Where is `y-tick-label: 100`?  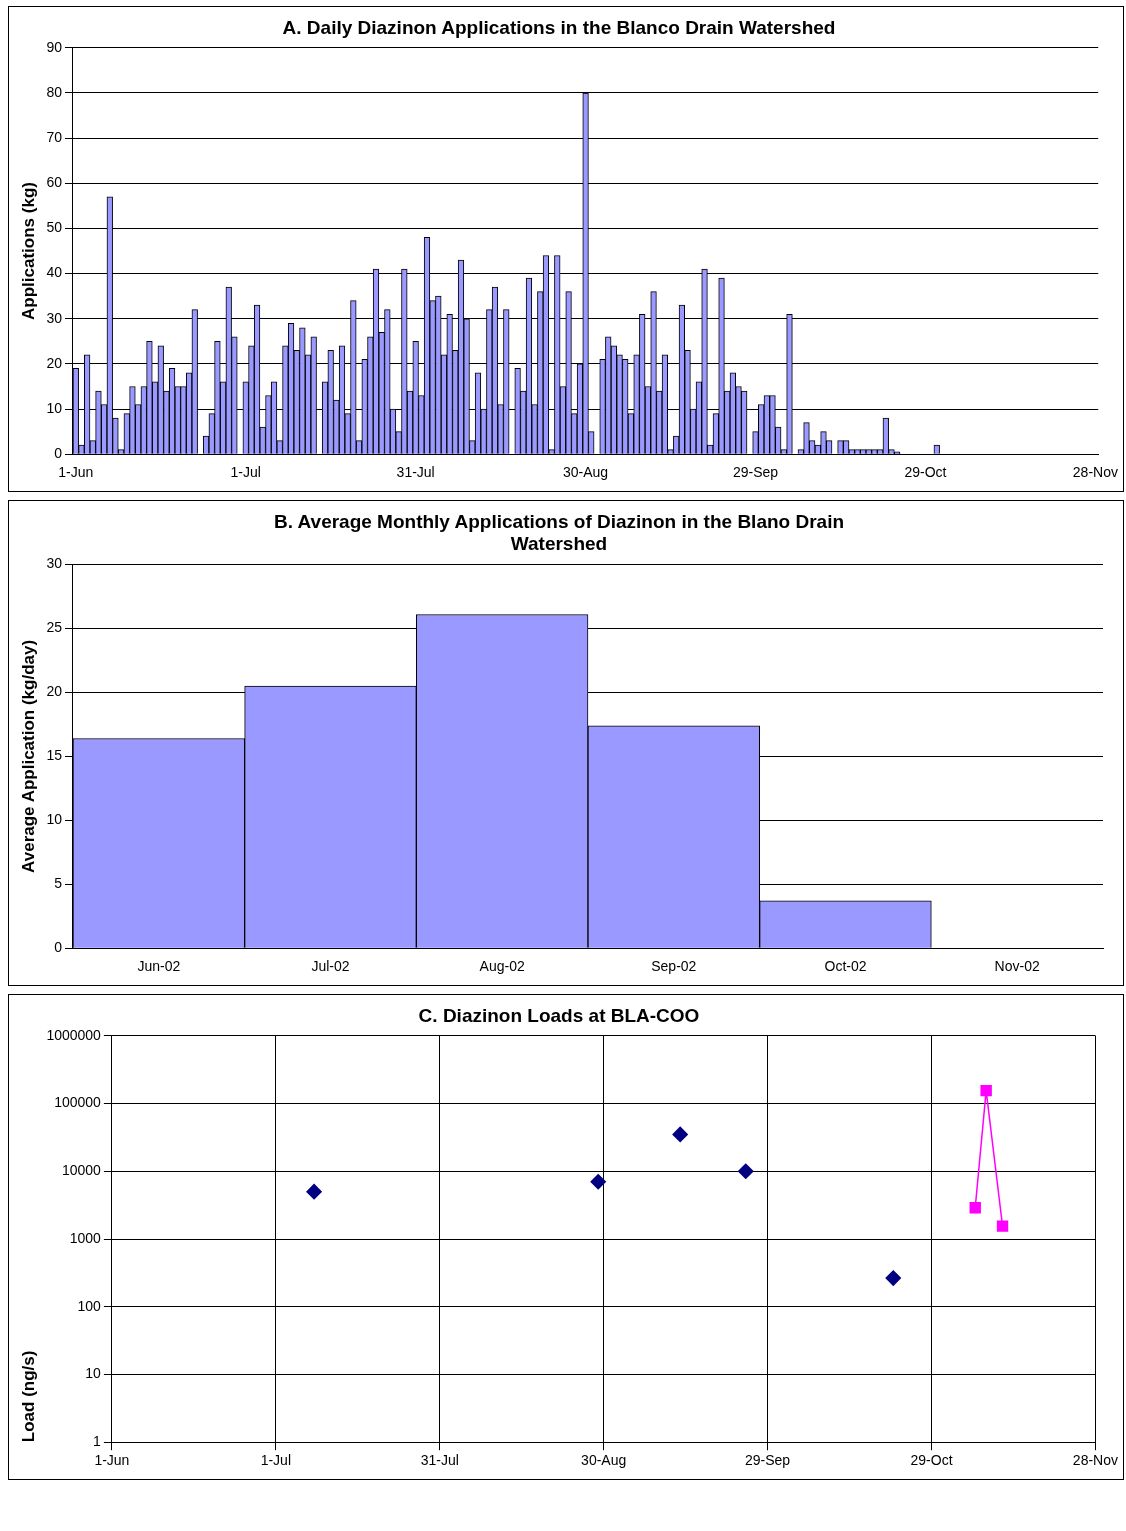 y-tick-label: 100 is located at coordinates (89, 1305).